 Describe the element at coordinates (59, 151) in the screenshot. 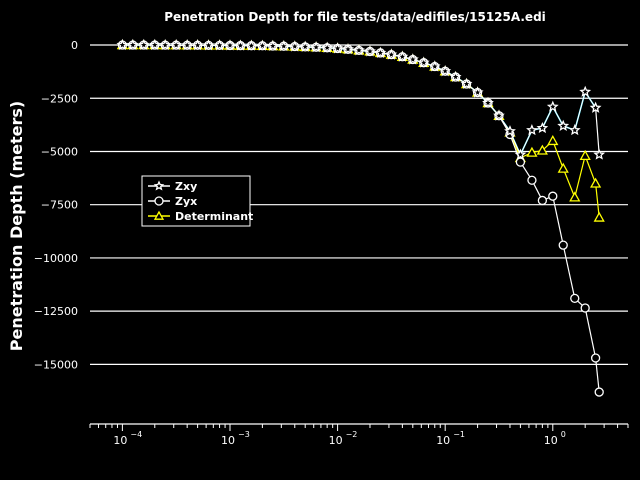

I see `y-tick-label: −5000` at that location.